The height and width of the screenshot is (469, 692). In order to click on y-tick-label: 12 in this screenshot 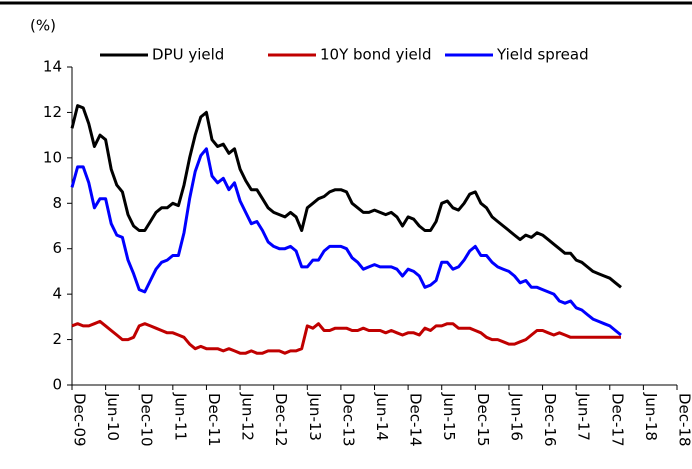, I will do `click(52, 112)`.